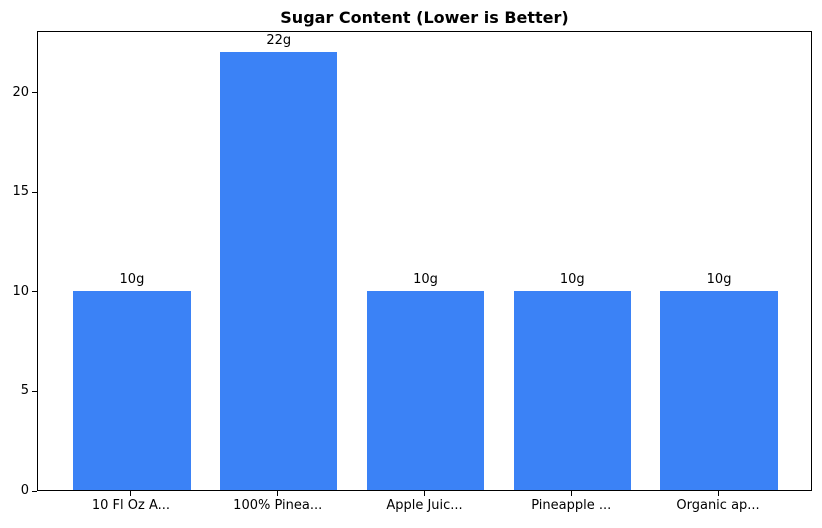  I want to click on y-tick-label: 0, so click(24, 490).